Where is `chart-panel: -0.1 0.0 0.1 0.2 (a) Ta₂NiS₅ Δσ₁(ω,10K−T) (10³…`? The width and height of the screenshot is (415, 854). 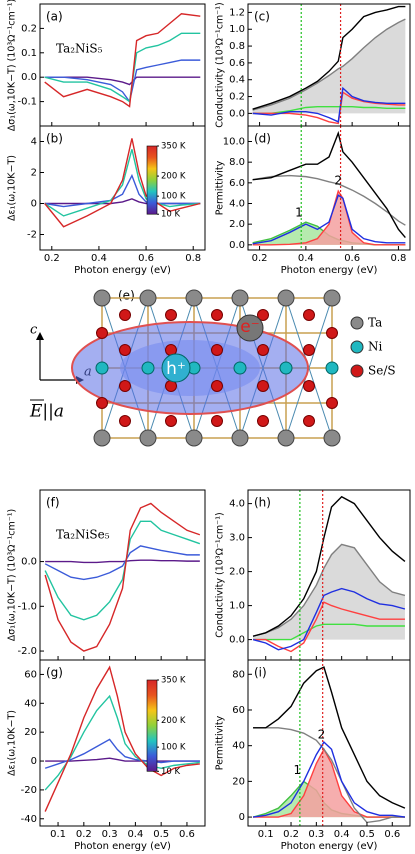 chart-panel: -0.1 0.0 0.1 0.2 (a) Ta₂NiS₅ Δσ₁(ω,10K−T) (10³… is located at coordinates (106, 65).